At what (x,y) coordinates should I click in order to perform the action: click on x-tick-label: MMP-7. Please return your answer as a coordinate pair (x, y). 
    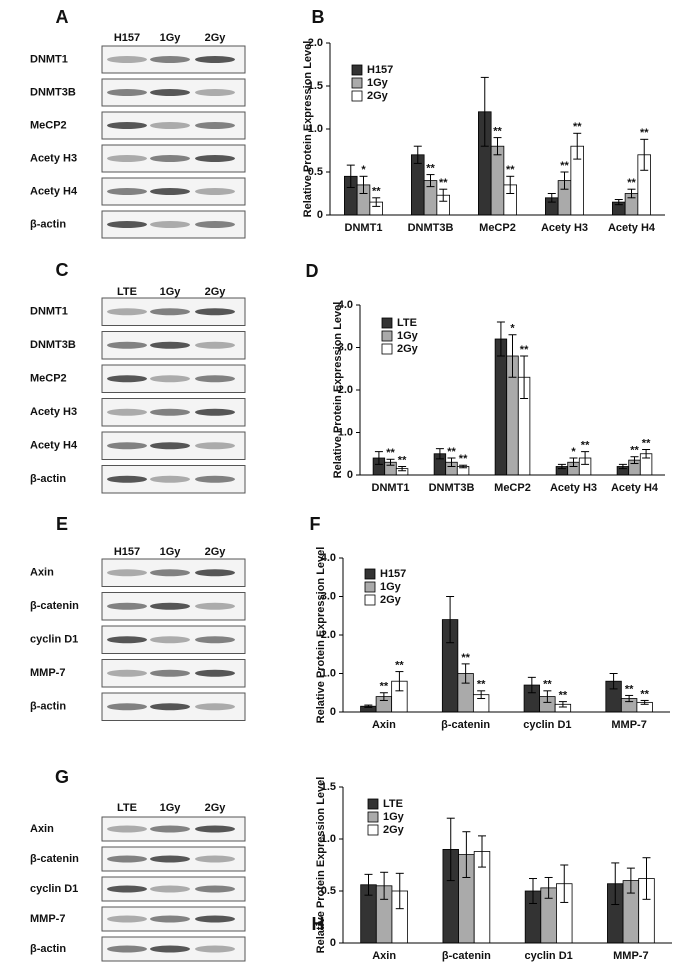
    Looking at the image, I should click on (628, 725).